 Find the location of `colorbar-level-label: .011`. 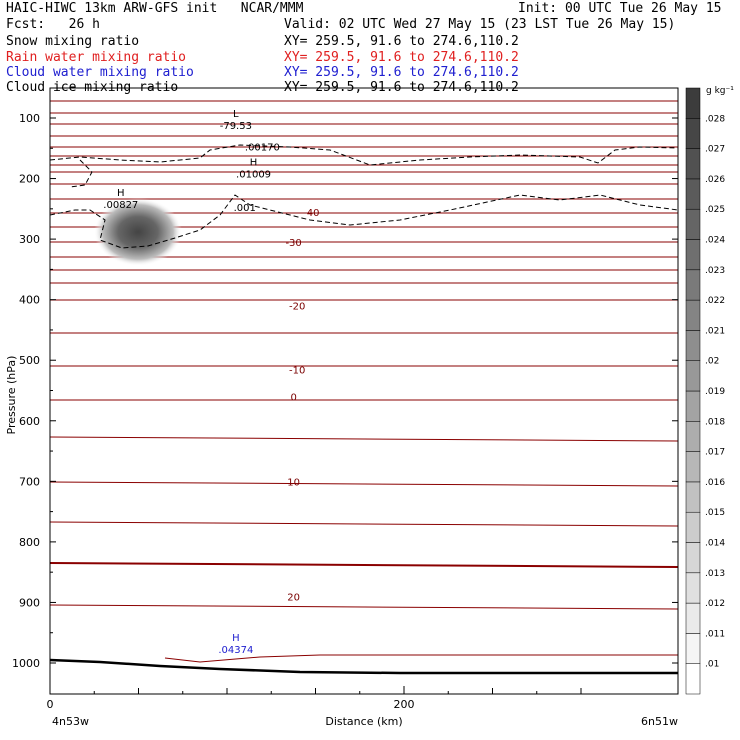

colorbar-level-label: .011 is located at coordinates (715, 634).